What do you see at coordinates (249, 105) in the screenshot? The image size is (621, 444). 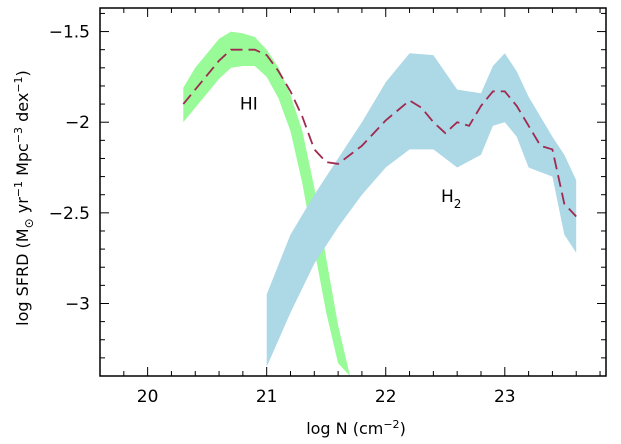 I see `annotation-label: HI` at bounding box center [249, 105].